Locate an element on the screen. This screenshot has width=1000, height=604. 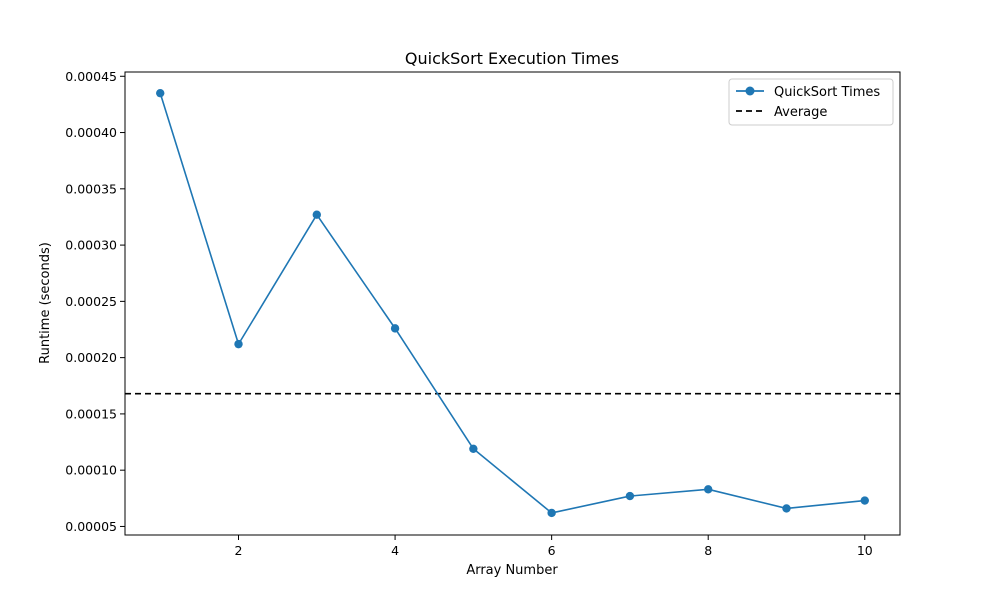
x-tick-label: 8 is located at coordinates (708, 550).